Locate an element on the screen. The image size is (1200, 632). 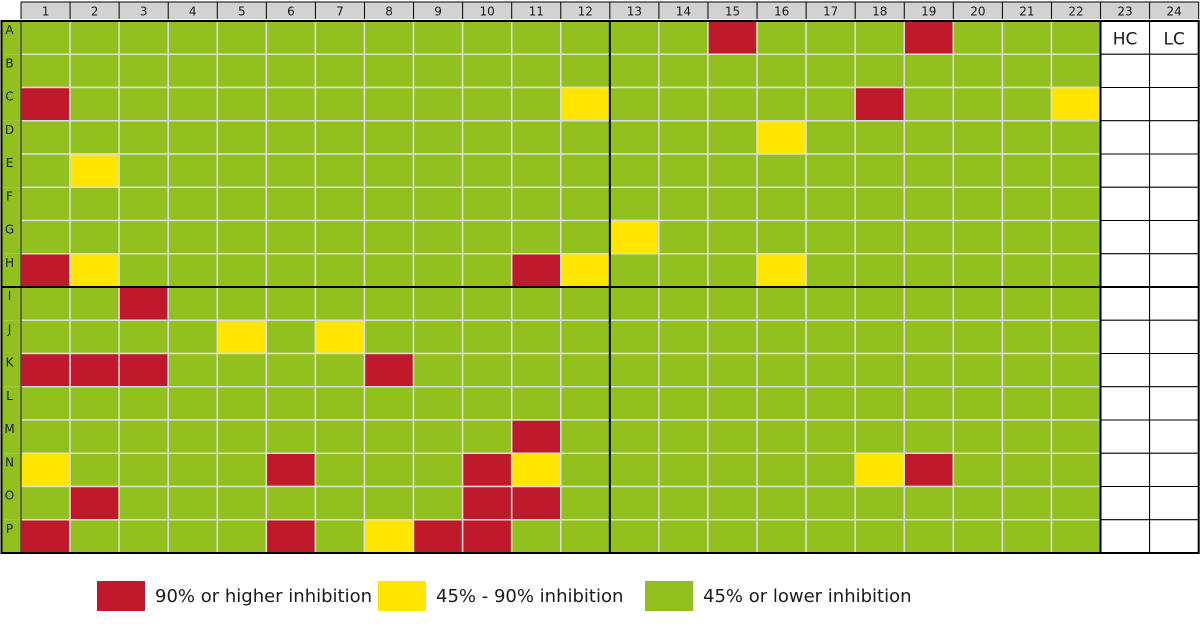
well-G8 is located at coordinates (389, 237).